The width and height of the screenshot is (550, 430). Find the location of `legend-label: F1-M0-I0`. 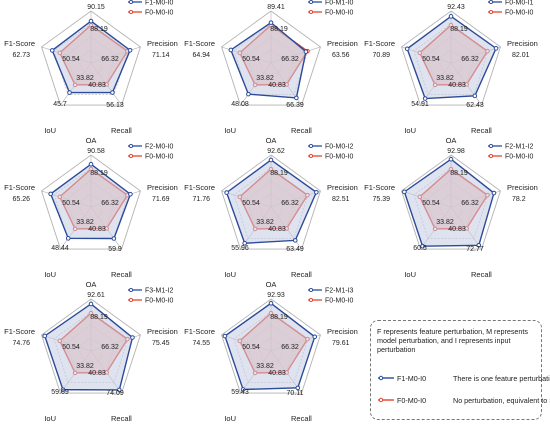

legend-label: F1-M0-I0 is located at coordinates (412, 378).